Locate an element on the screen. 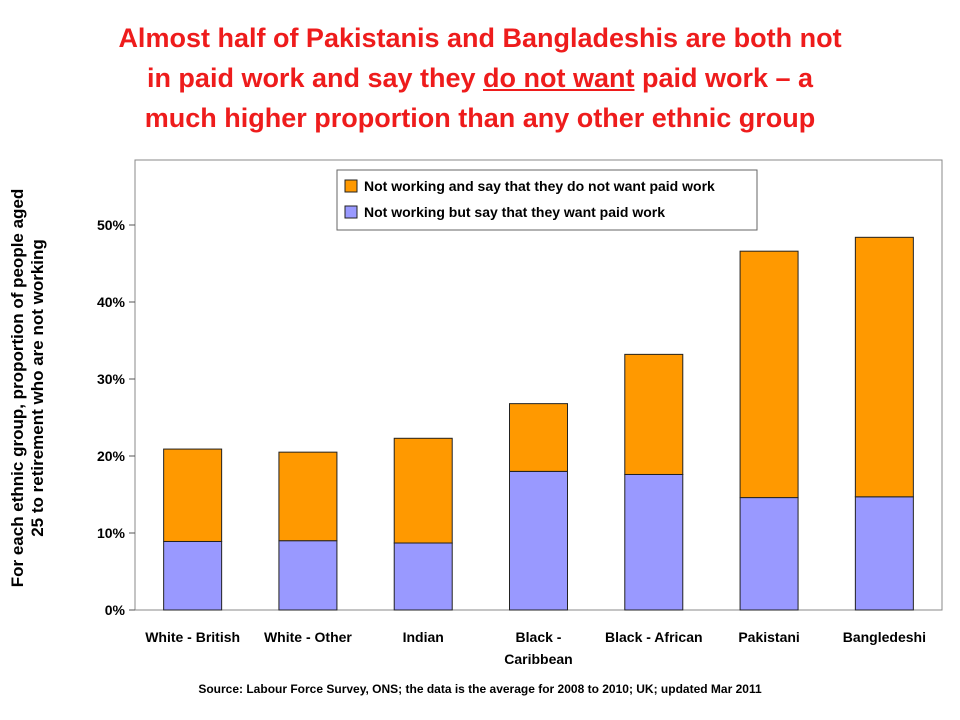 This screenshot has height=720, width=960. x-tick-label: Caribbean is located at coordinates (538, 659).